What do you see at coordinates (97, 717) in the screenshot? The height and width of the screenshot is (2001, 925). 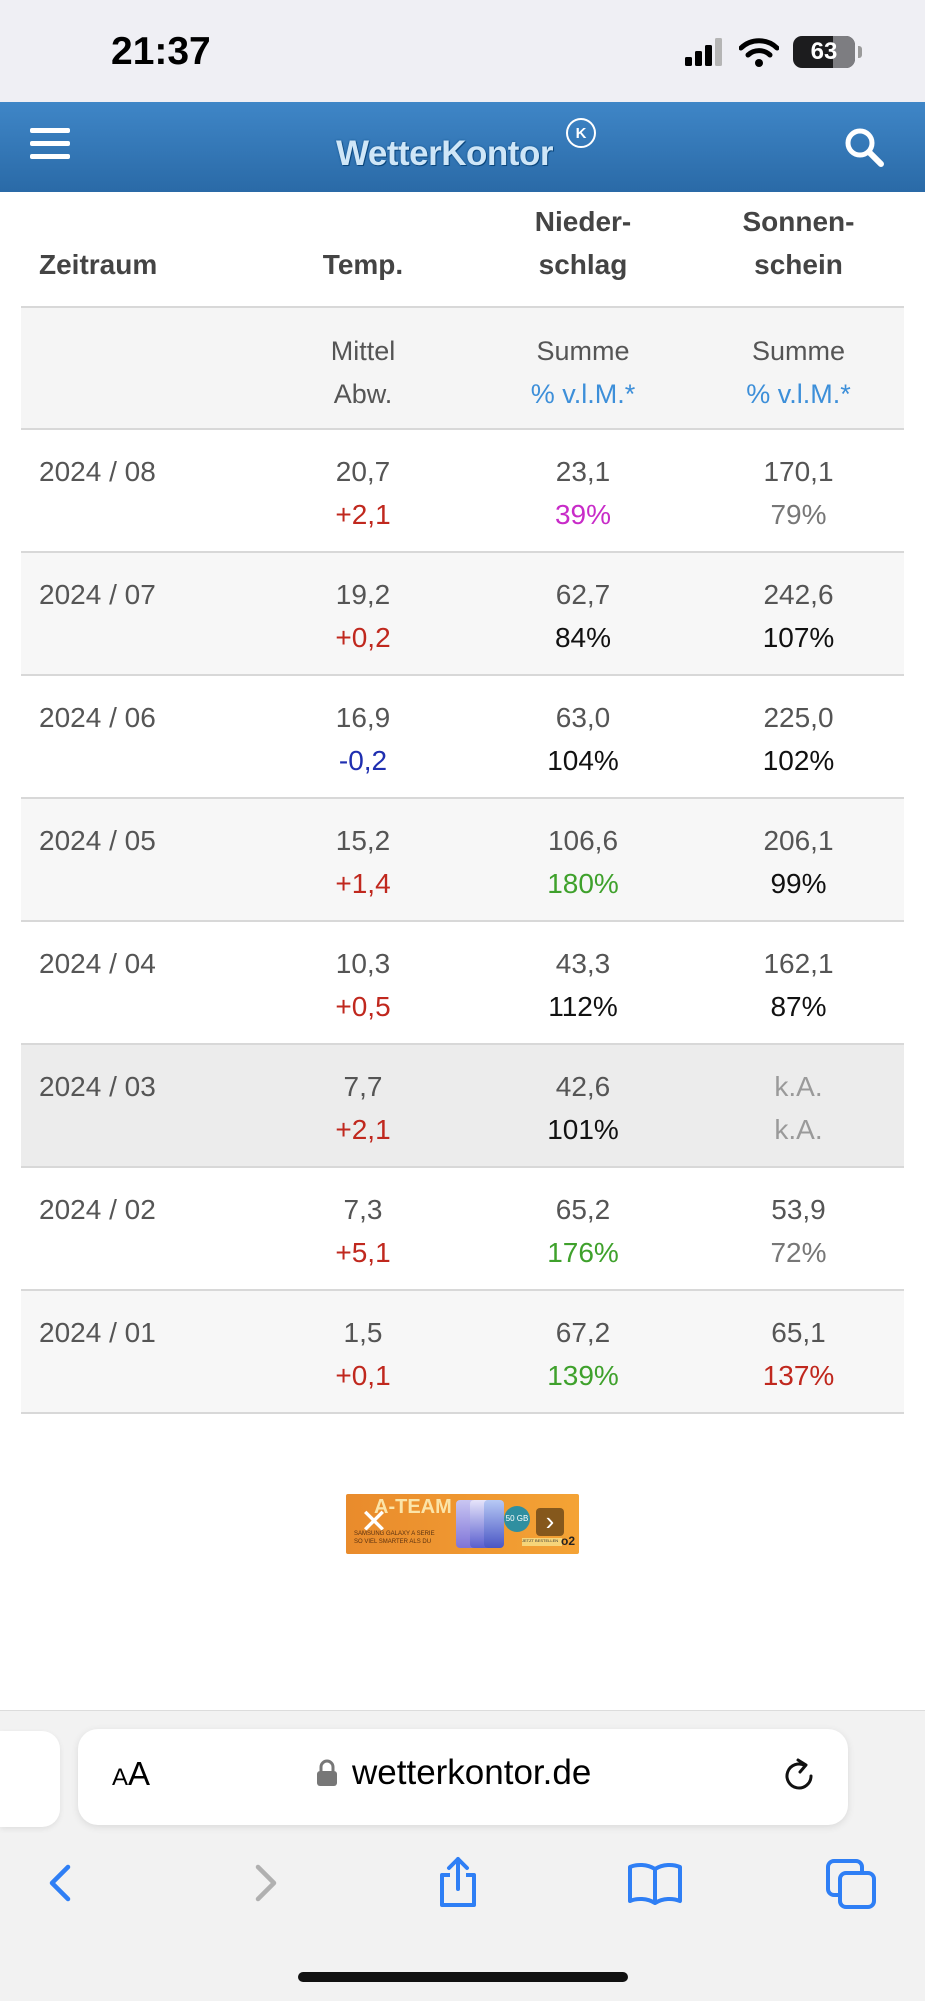 I see `period-cell: 2024 / 06` at bounding box center [97, 717].